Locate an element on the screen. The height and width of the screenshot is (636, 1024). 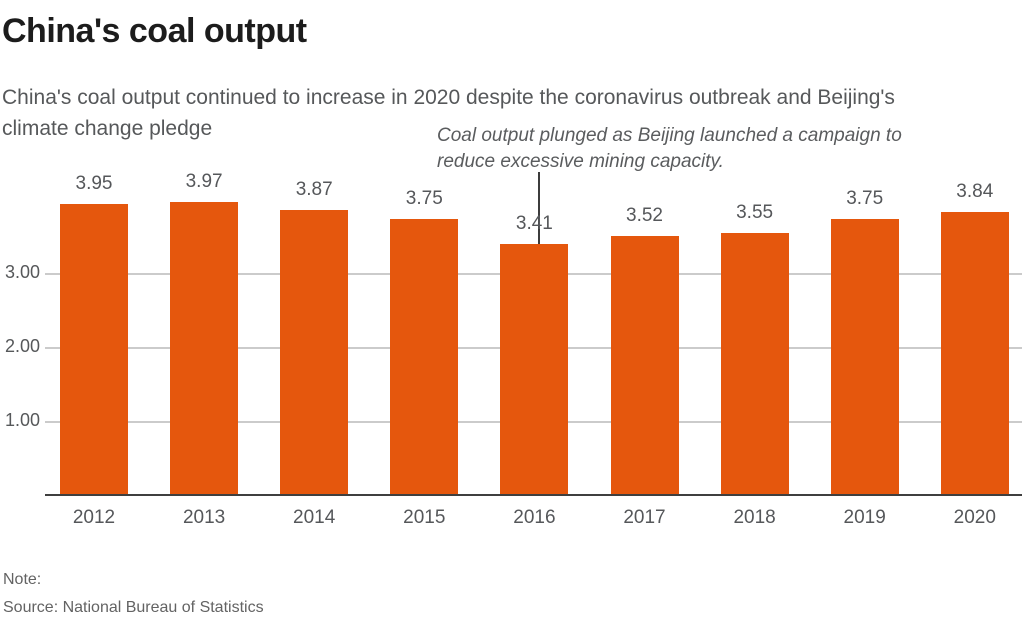
bar-value-label-2020: 3.84 is located at coordinates (975, 191).